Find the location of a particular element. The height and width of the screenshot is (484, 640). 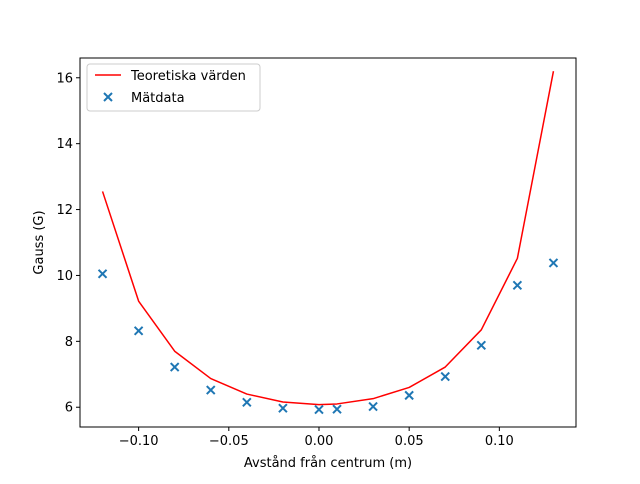

x-tick-label: 0.05 is located at coordinates (409, 441).